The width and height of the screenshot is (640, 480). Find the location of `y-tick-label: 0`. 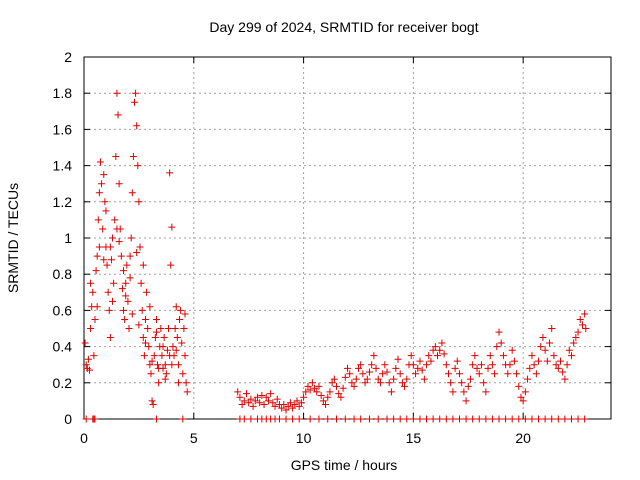

y-tick-label: 0 is located at coordinates (68, 419).